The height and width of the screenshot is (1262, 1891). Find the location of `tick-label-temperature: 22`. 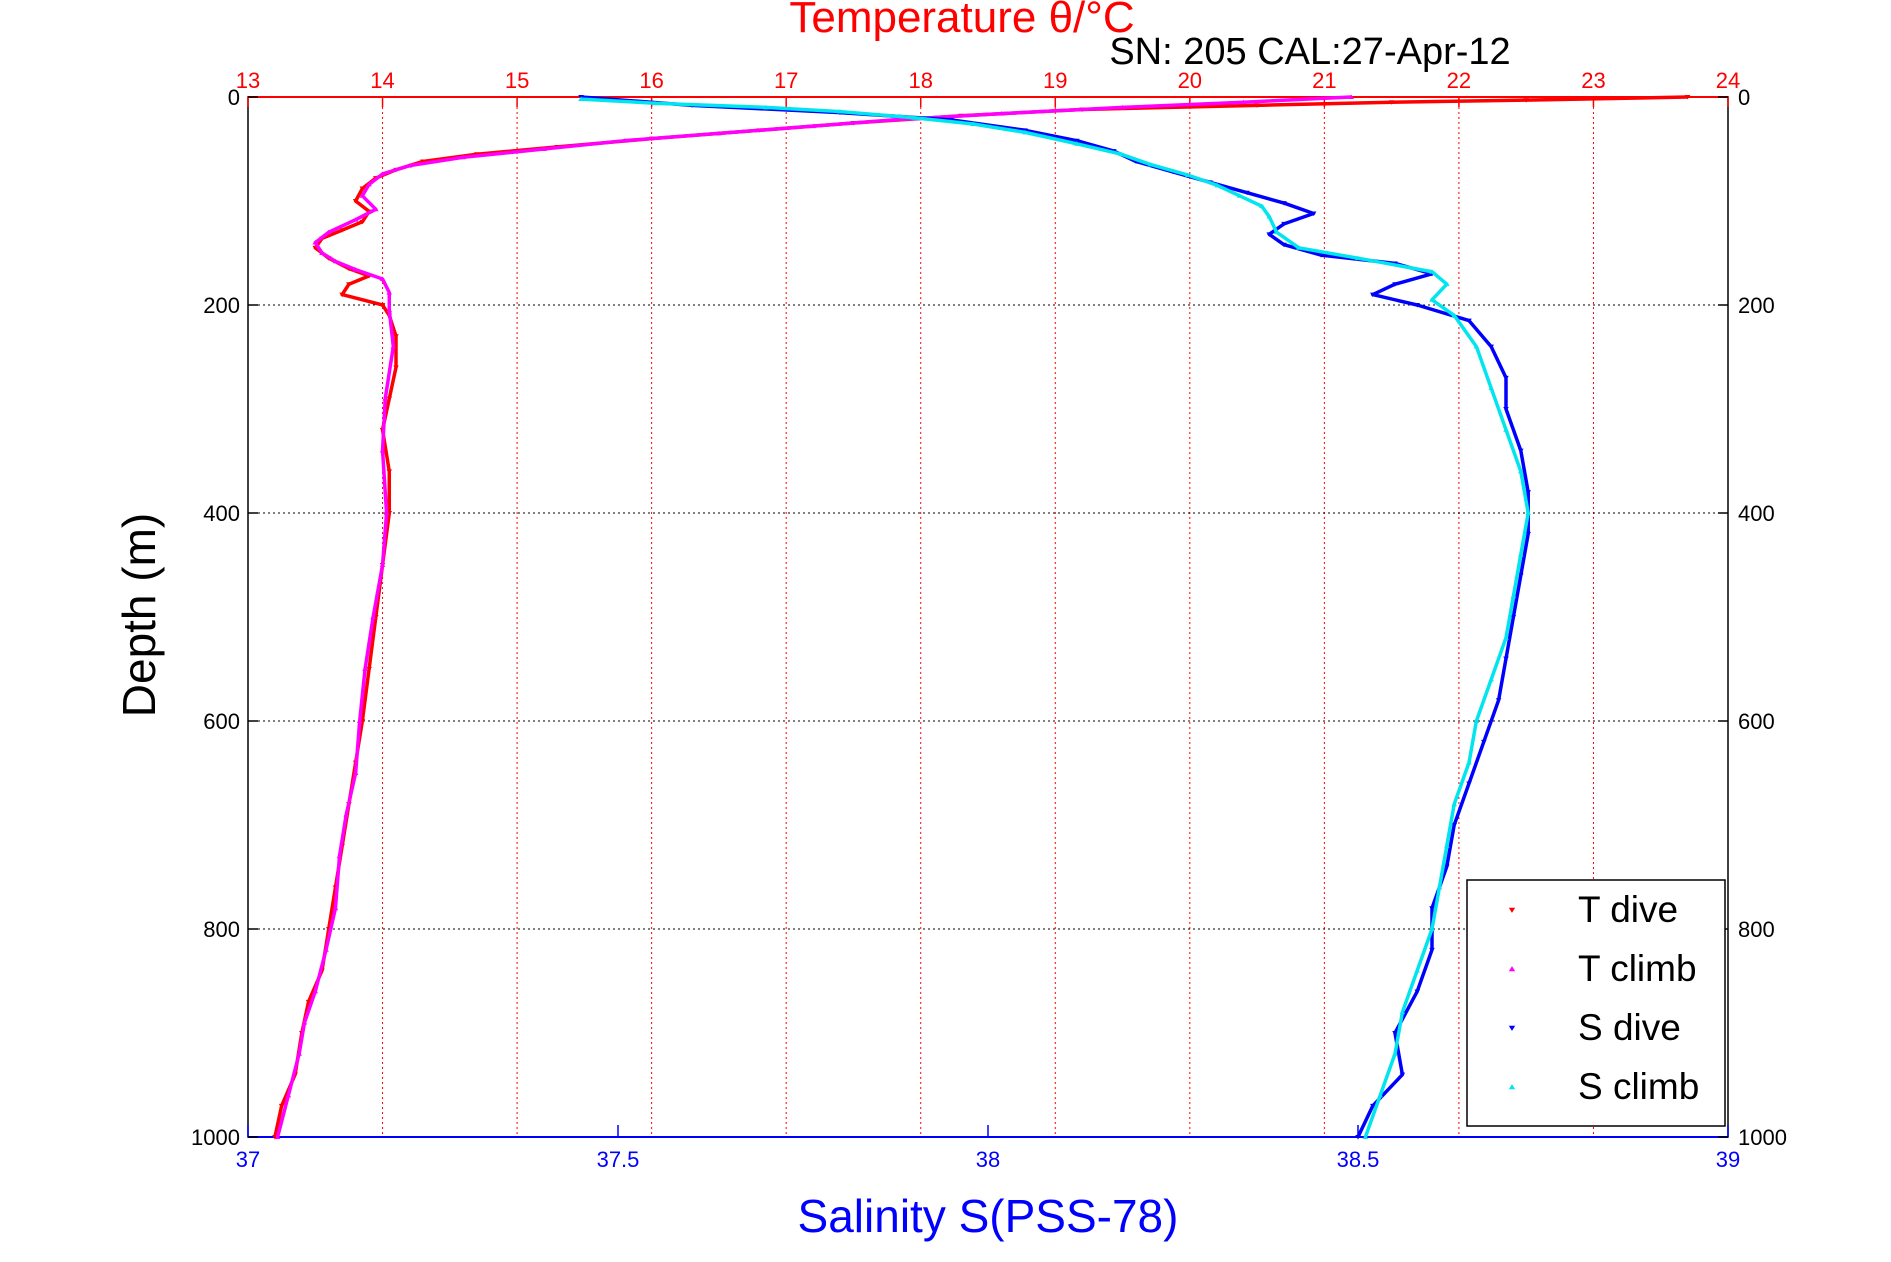

tick-label-temperature: 22 is located at coordinates (1459, 80).